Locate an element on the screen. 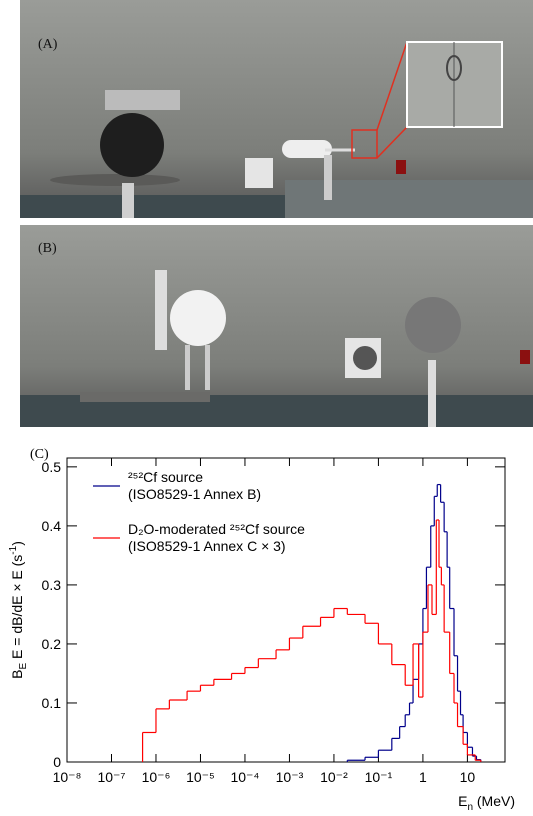 This screenshot has height=816, width=533. x-tick-label: 10⁻⁶ is located at coordinates (156, 777).